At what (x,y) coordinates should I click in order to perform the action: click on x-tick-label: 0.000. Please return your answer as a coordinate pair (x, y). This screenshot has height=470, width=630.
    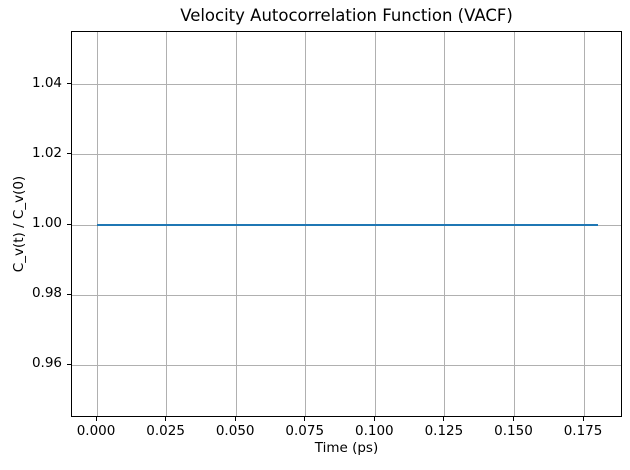
    Looking at the image, I should click on (96, 431).